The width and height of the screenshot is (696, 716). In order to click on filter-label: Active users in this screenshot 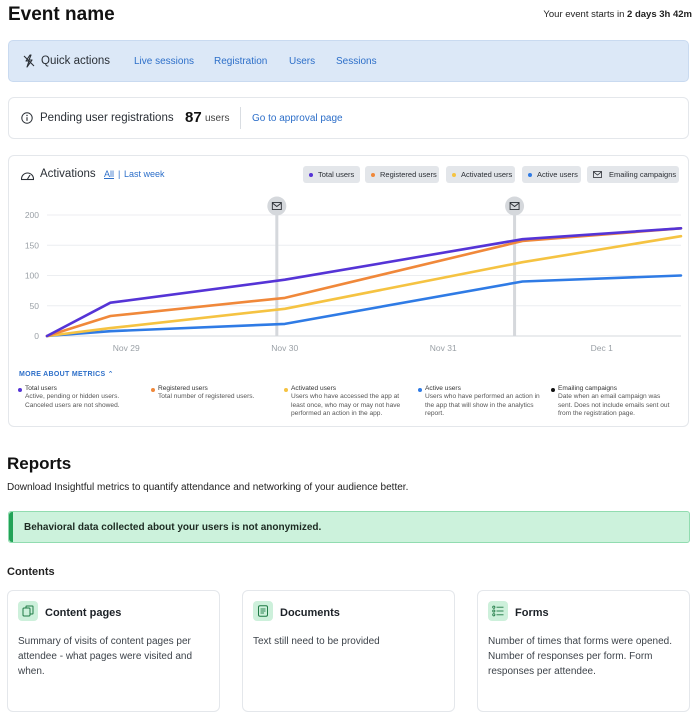, I will do `click(557, 174)`.